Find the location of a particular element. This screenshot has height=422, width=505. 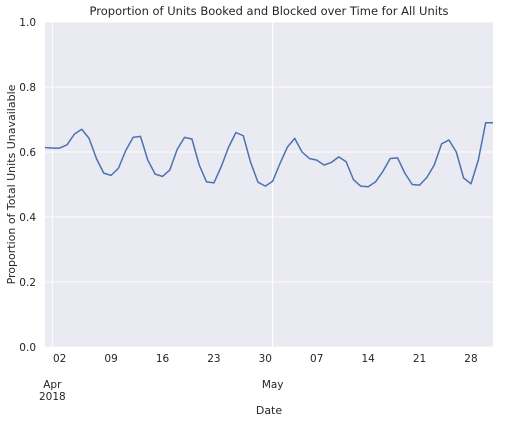

series-line is located at coordinates (268, 155).